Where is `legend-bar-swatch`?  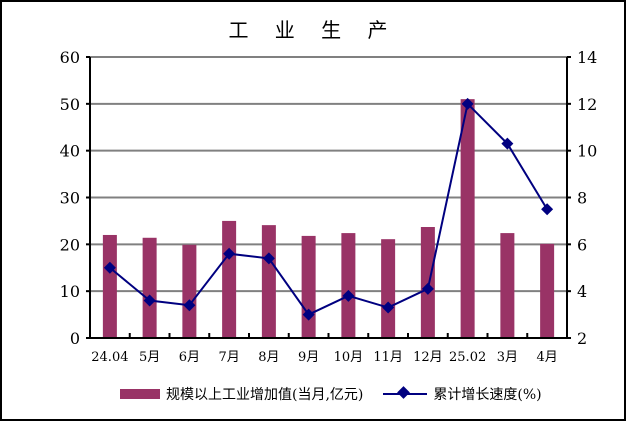
legend-bar-swatch is located at coordinates (140, 394).